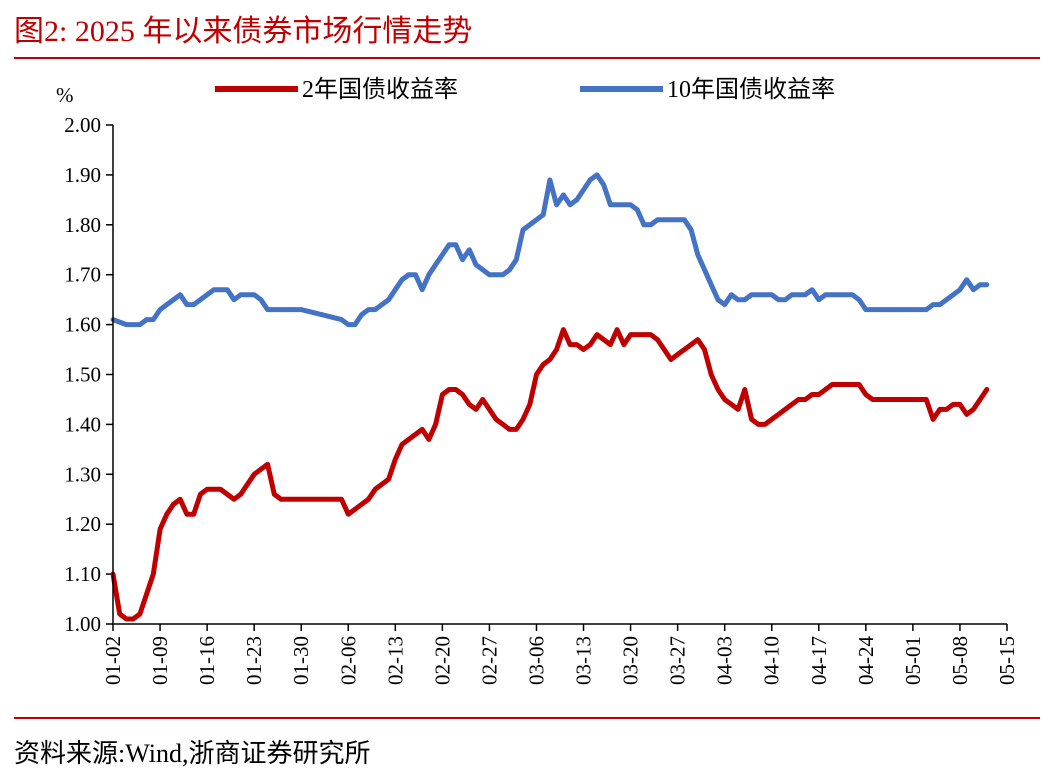  What do you see at coordinates (82, 325) in the screenshot?
I see `y-tick-label: 1.60` at bounding box center [82, 325].